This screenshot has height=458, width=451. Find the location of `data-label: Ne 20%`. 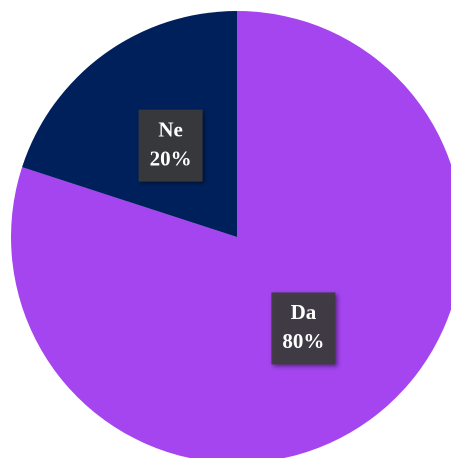

data-label: Ne 20% is located at coordinates (170, 145).